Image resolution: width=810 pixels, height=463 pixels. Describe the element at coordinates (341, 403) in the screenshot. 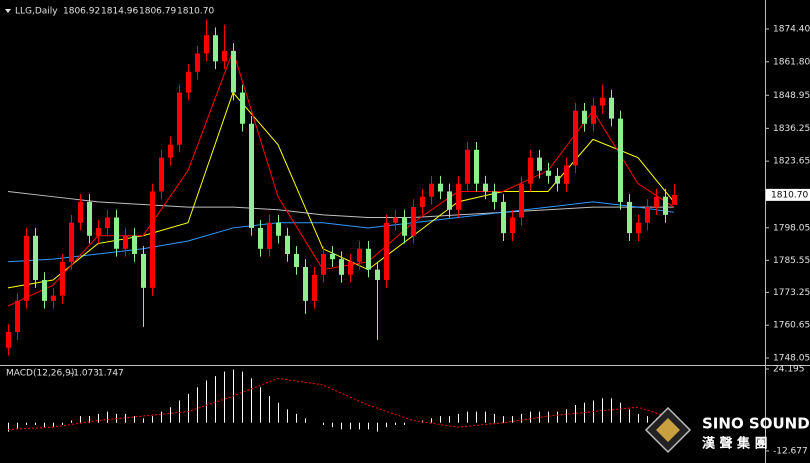

I see `macd-signal` at that location.